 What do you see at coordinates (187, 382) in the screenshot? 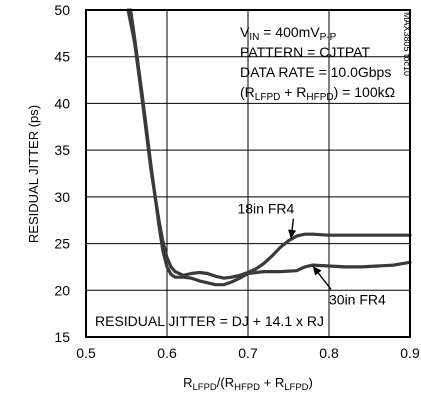
I see `x-axis-label-part-0: R` at bounding box center [187, 382].